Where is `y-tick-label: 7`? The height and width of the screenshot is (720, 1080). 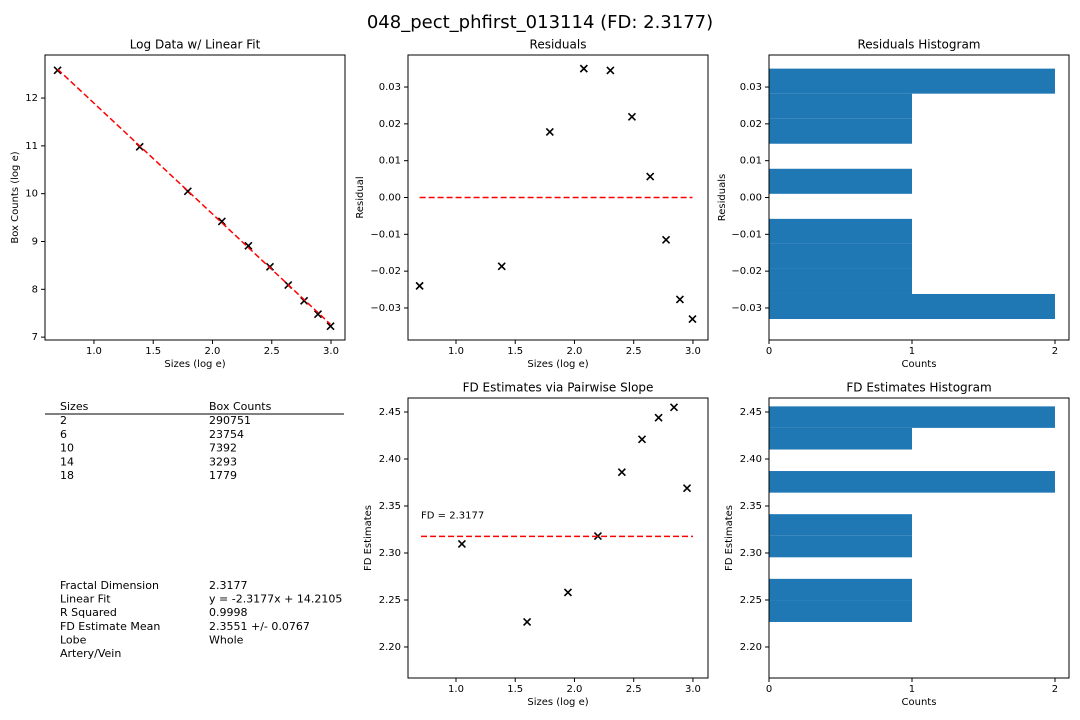
y-tick-label: 7 is located at coordinates (35, 337).